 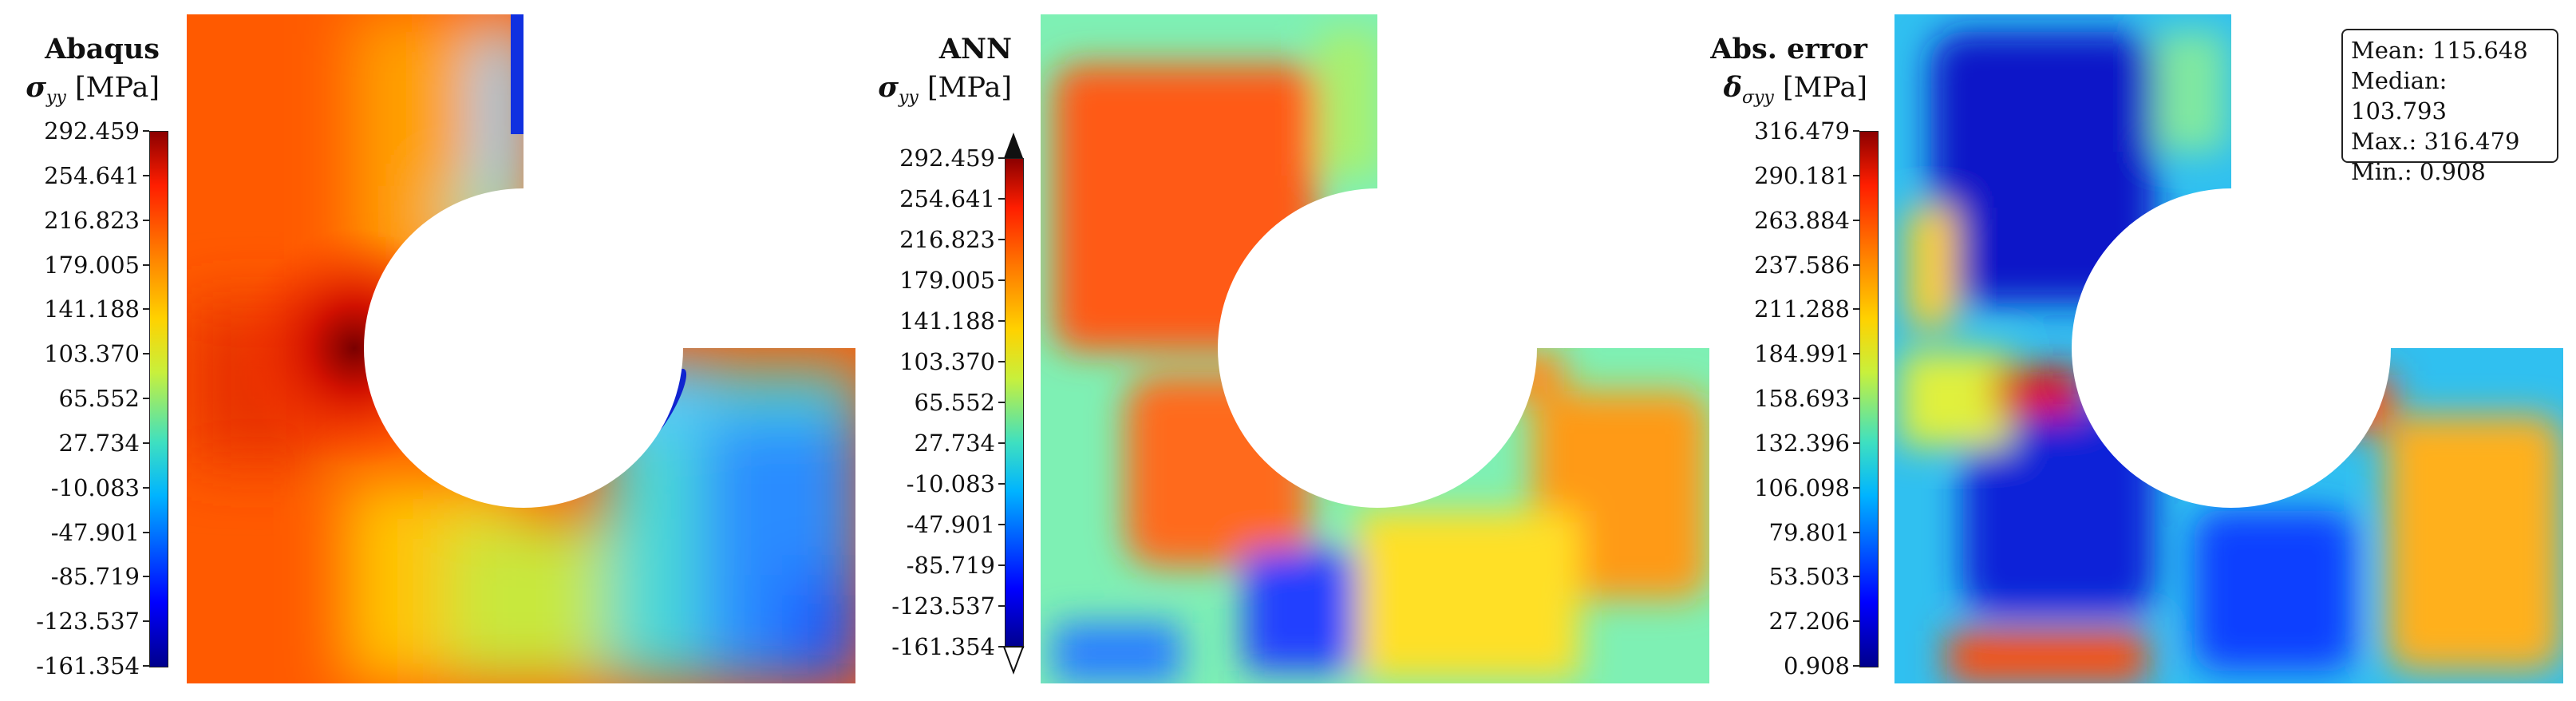 I want to click on colorbar-tick-label: 316.479, so click(x=1802, y=131).